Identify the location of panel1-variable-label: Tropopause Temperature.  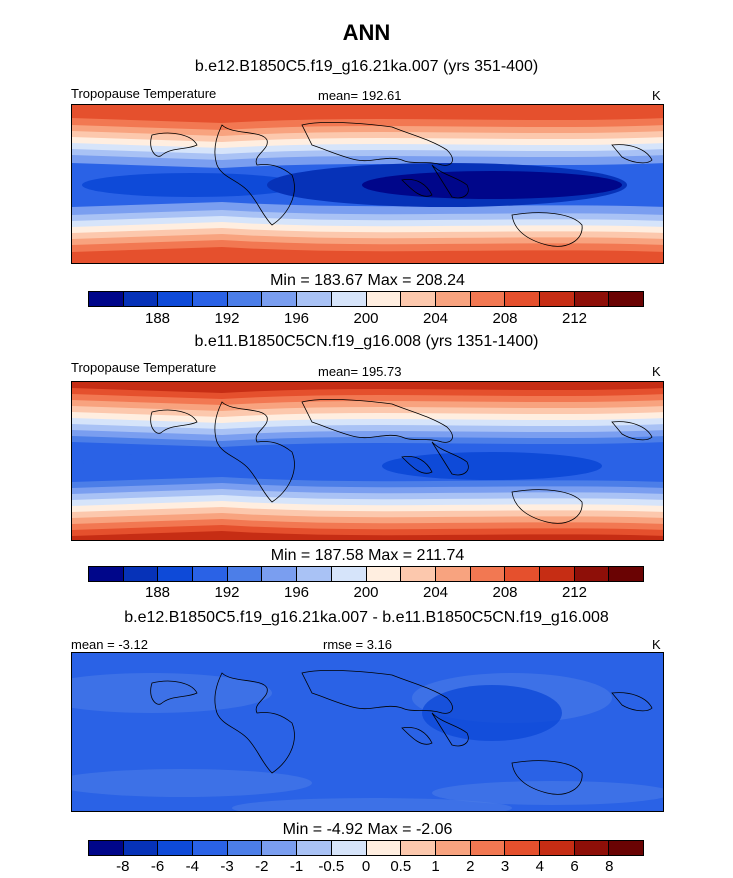
(144, 93).